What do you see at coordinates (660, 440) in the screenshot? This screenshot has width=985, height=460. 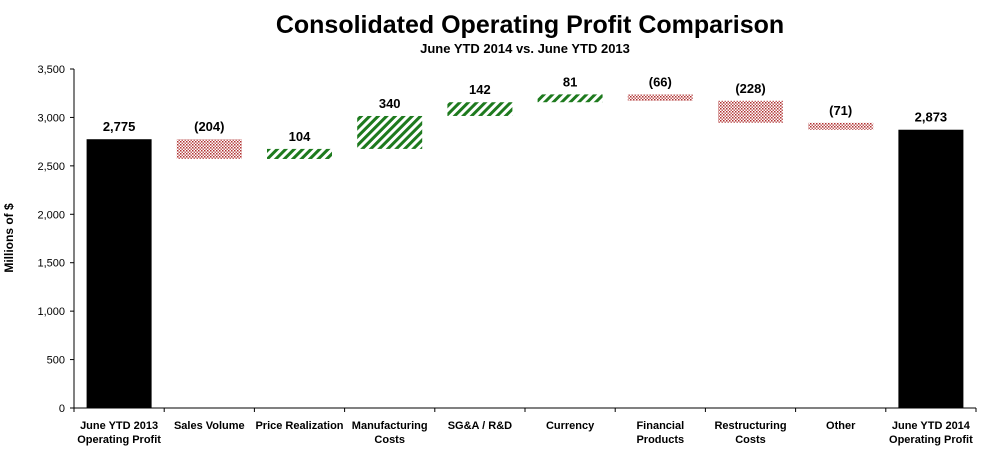 I see `x-tick-label: Products` at bounding box center [660, 440].